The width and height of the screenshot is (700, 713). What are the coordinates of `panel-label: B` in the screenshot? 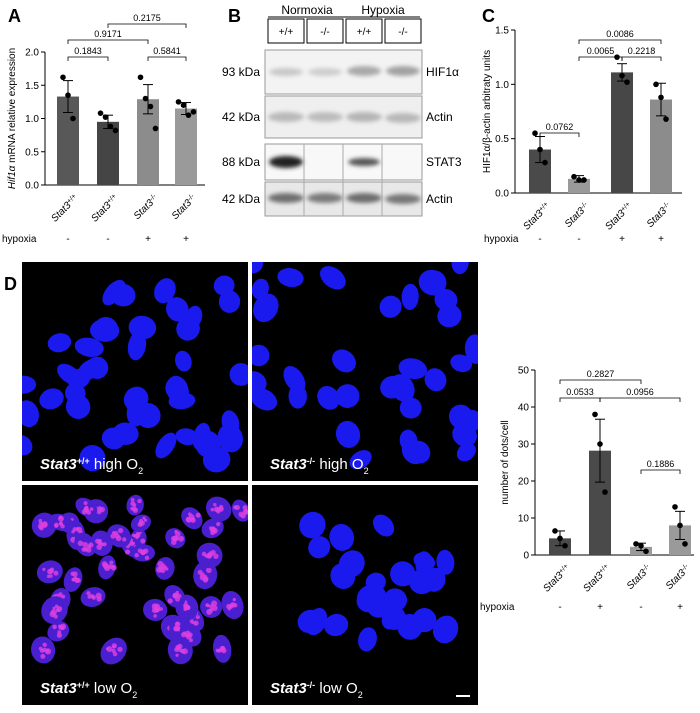 It's located at (234, 16).